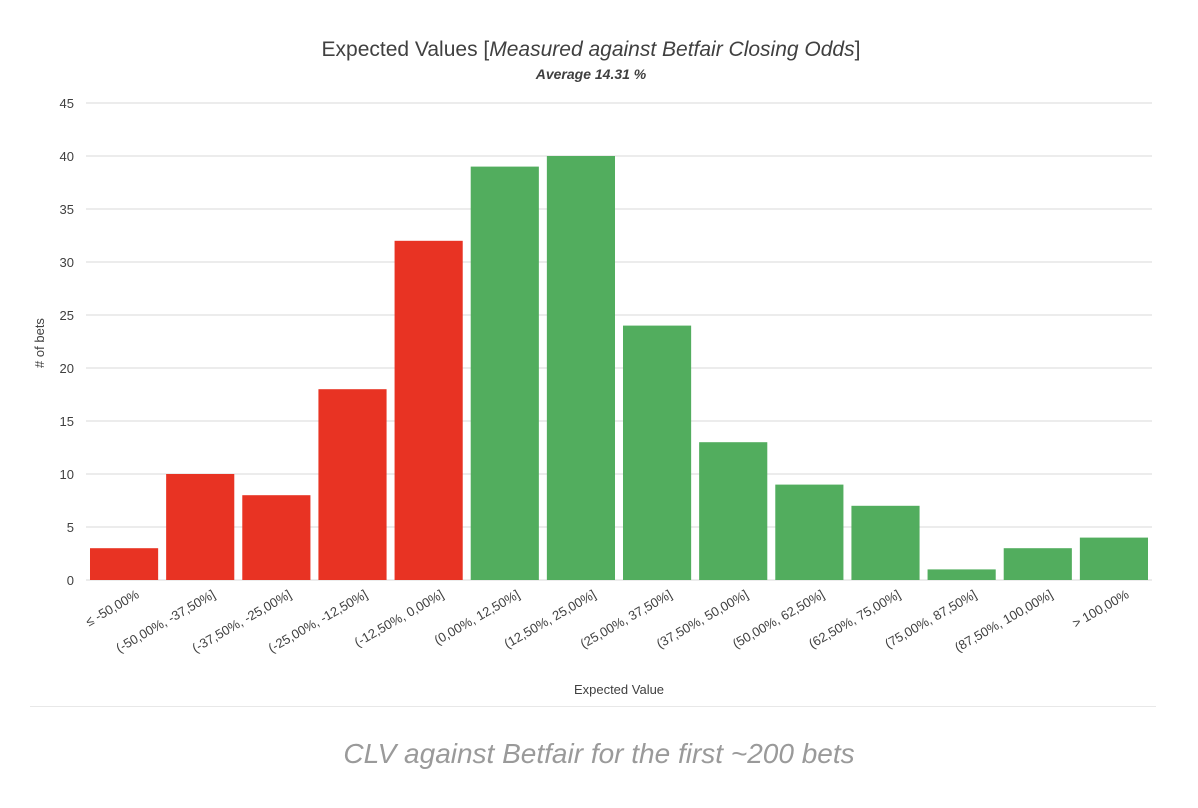 This screenshot has width=1198, height=808. I want to click on y-tick-label: 30, so click(67, 262).